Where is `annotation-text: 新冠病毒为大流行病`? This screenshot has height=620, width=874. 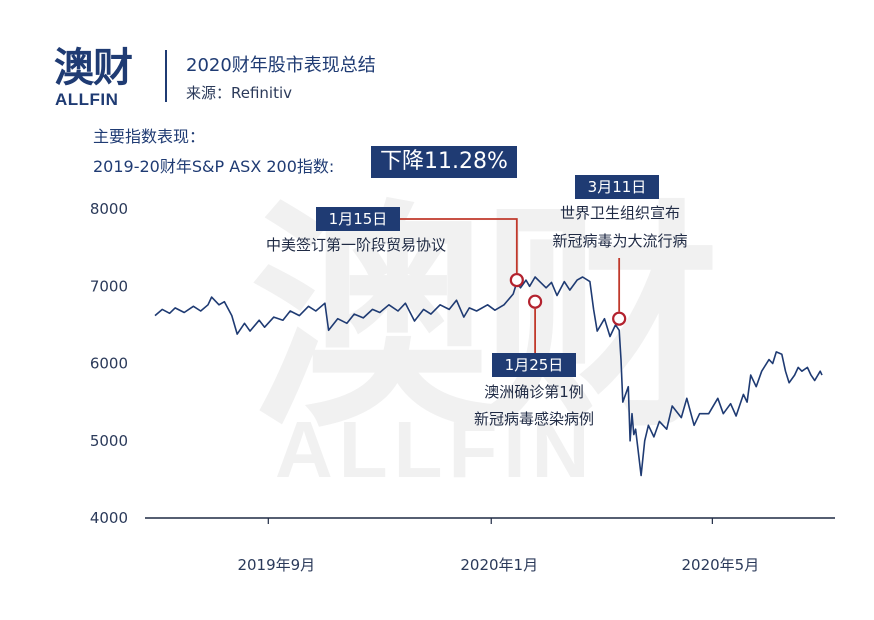 annotation-text: 新冠病毒为大流行病 is located at coordinates (619, 241).